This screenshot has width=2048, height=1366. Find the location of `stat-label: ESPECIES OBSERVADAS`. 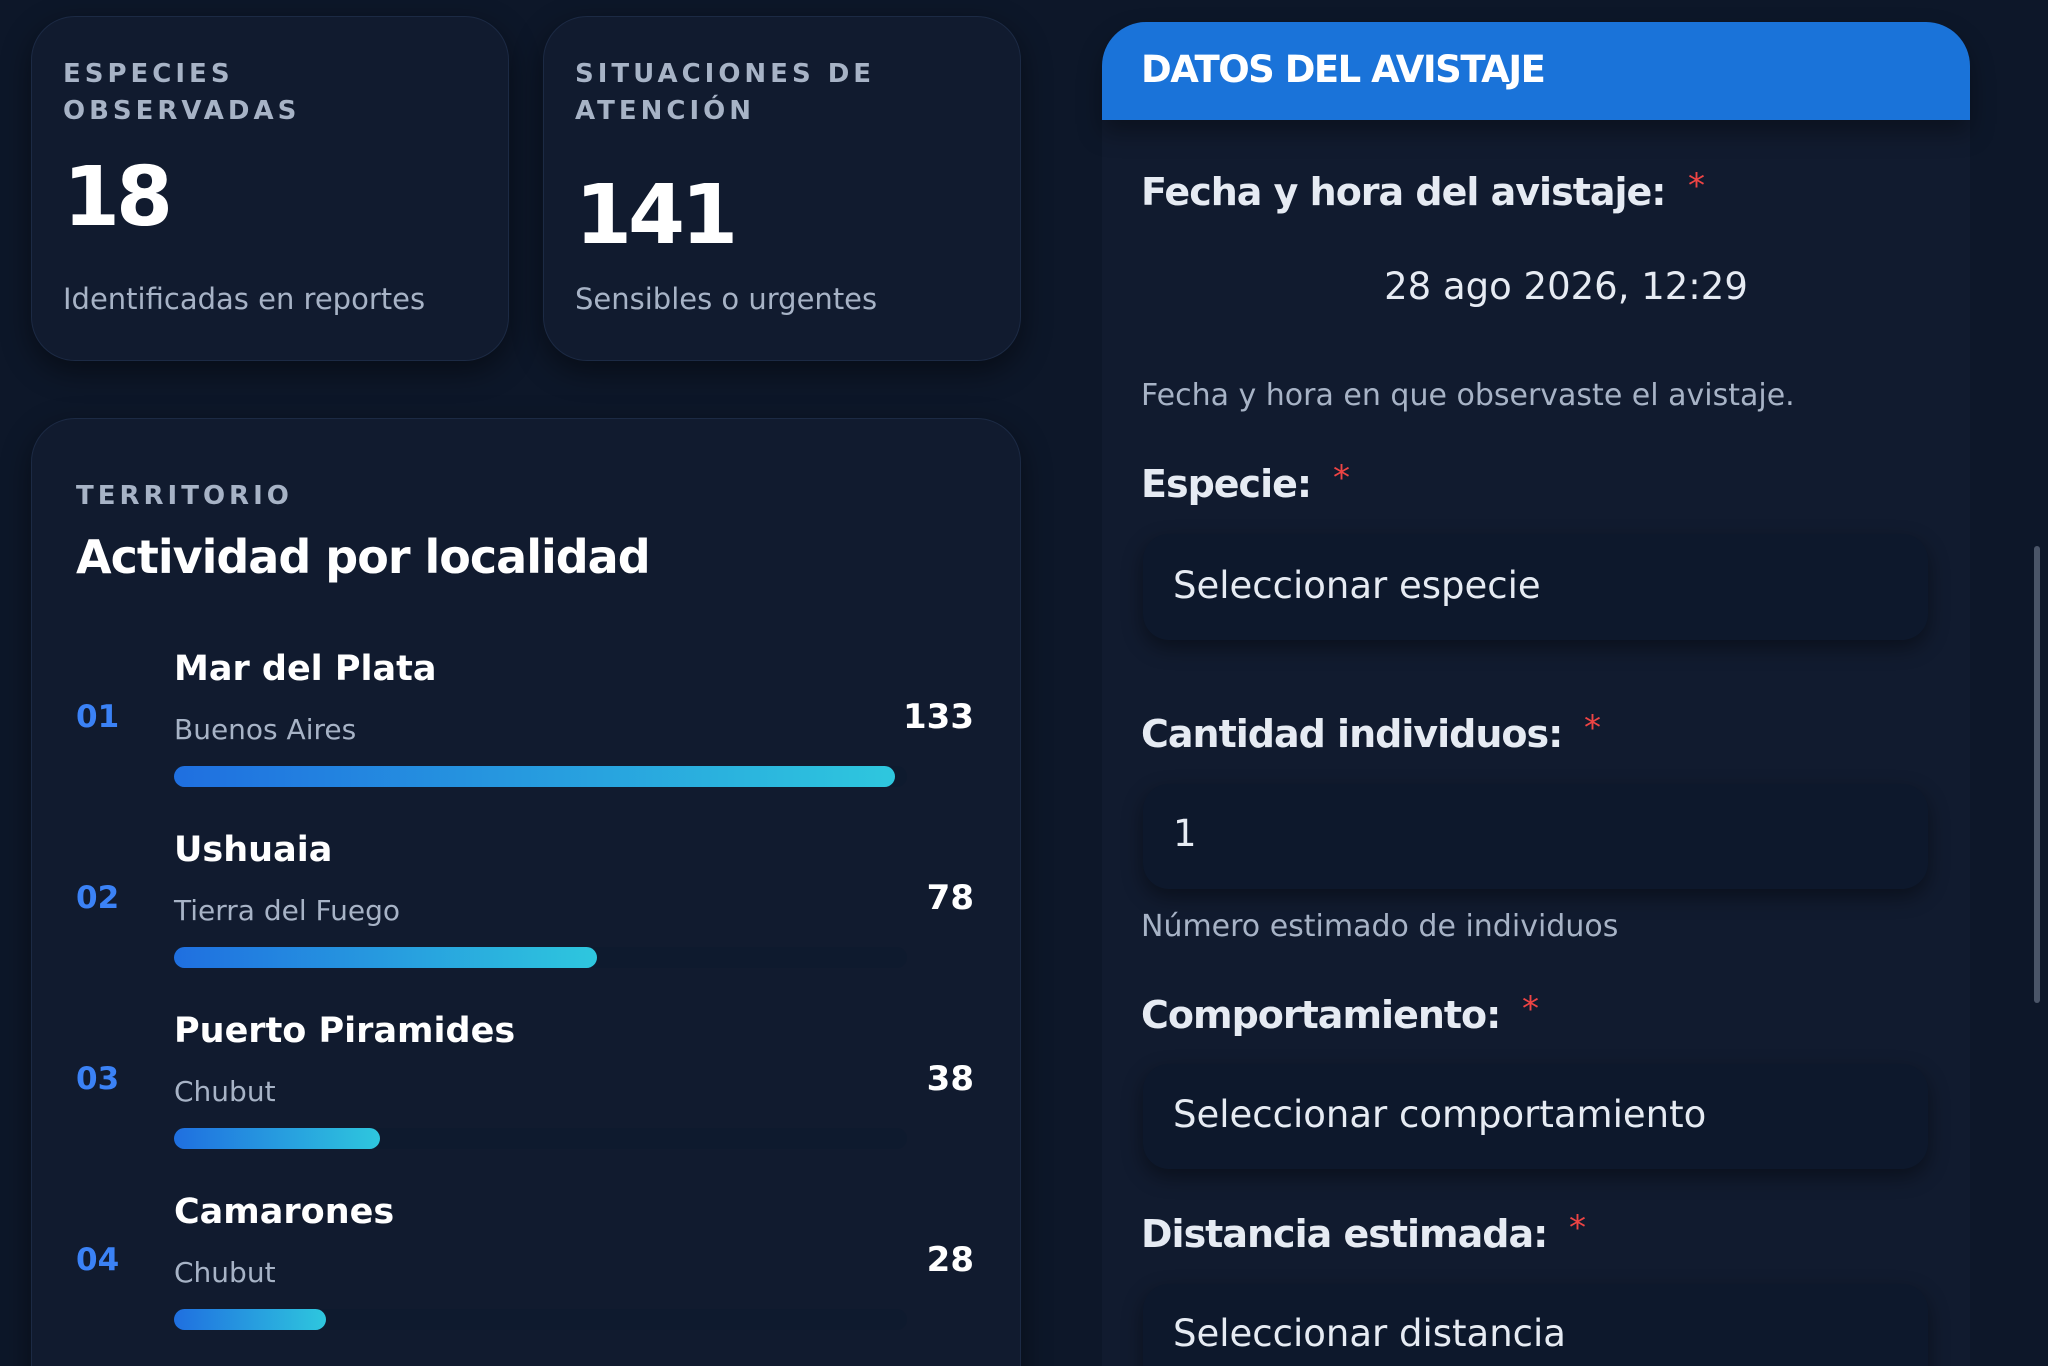

stat-label: ESPECIES OBSERVADAS is located at coordinates (182, 92).